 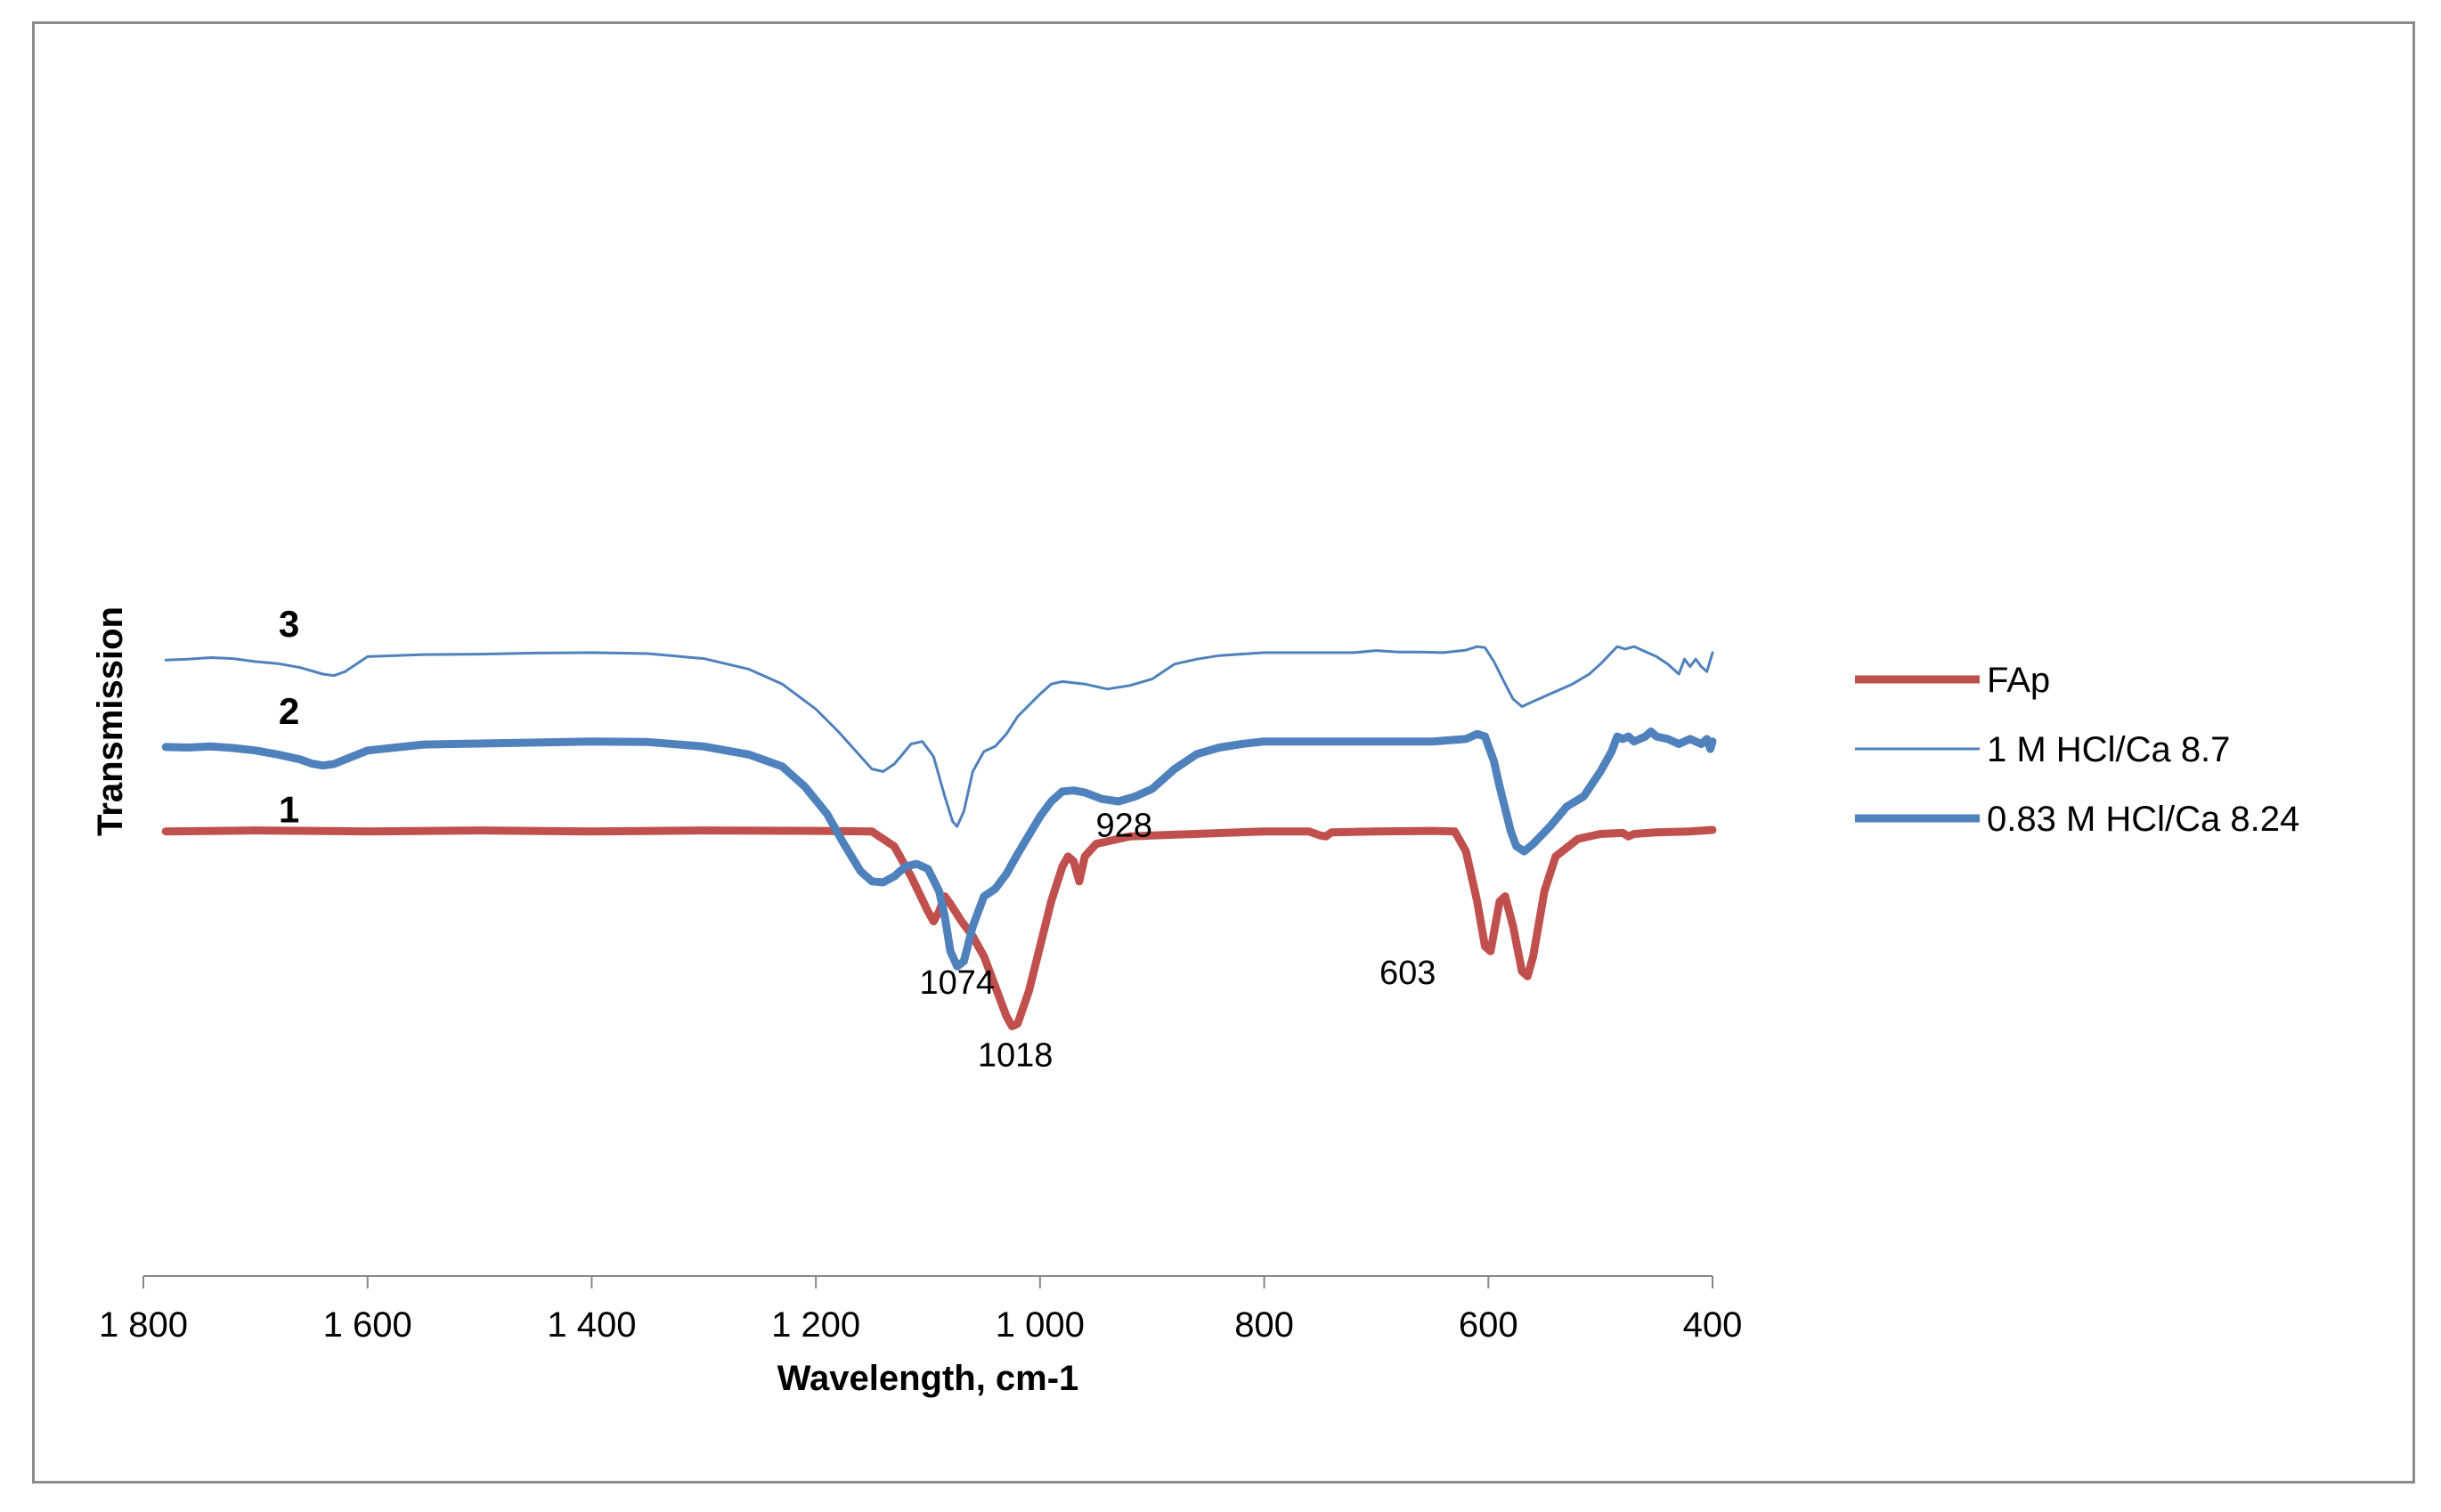 I want to click on x-tick-label: 400, so click(x=1713, y=1325).